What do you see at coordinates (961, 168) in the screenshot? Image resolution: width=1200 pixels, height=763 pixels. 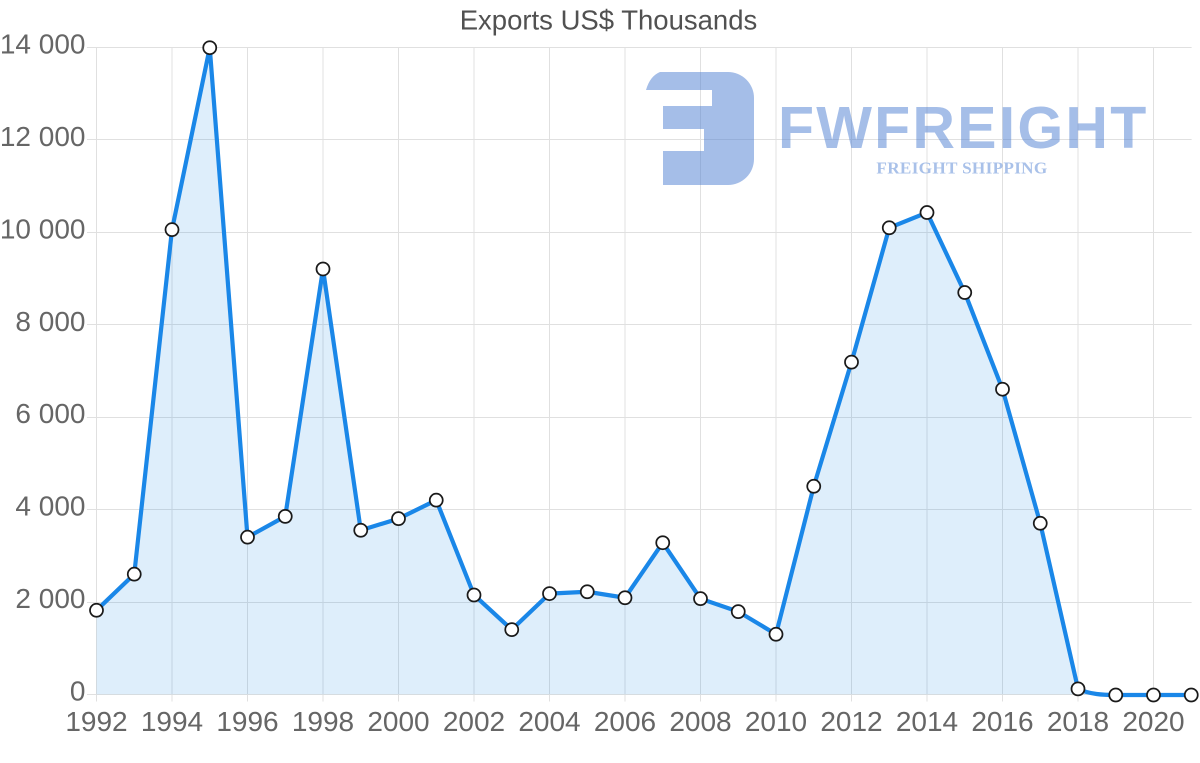 I see `svg-text: FREIGHT SHIPPING` at bounding box center [961, 168].